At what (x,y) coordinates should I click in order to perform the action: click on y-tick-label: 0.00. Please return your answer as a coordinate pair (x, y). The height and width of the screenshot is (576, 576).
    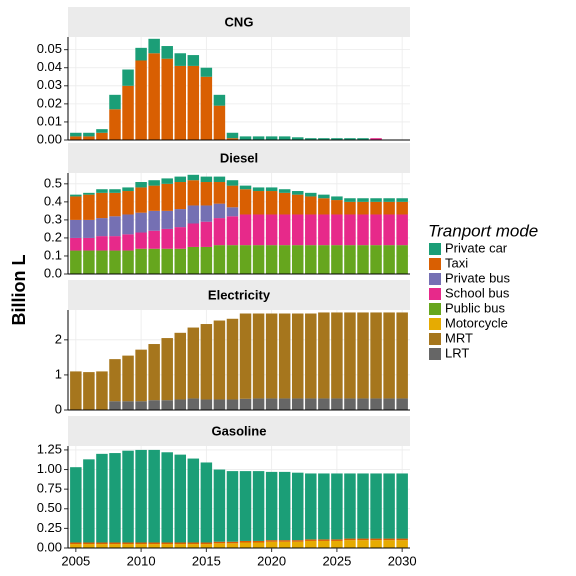
    Looking at the image, I should click on (49, 546).